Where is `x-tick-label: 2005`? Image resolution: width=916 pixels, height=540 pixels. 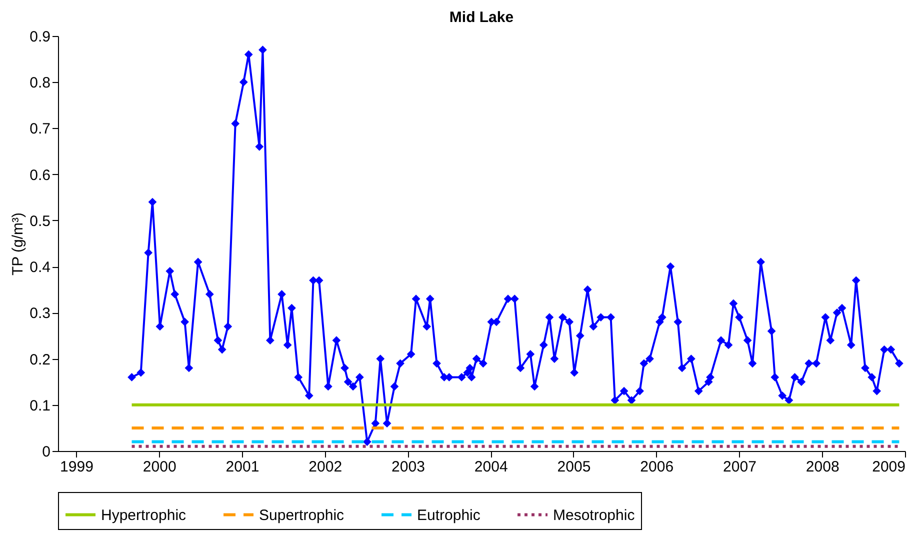 x-tick-label: 2005 is located at coordinates (574, 467).